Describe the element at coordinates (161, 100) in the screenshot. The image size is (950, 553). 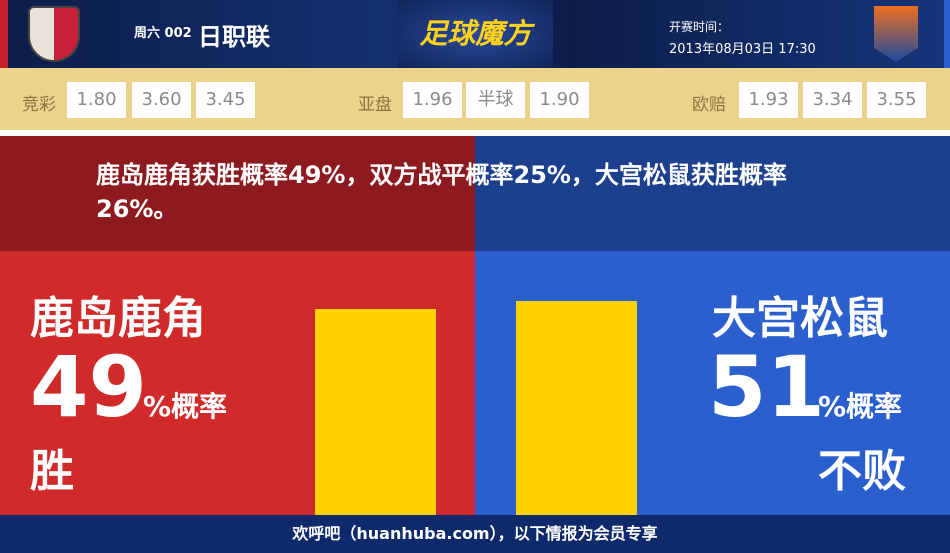
I see `odds-cell: 3.60` at that location.